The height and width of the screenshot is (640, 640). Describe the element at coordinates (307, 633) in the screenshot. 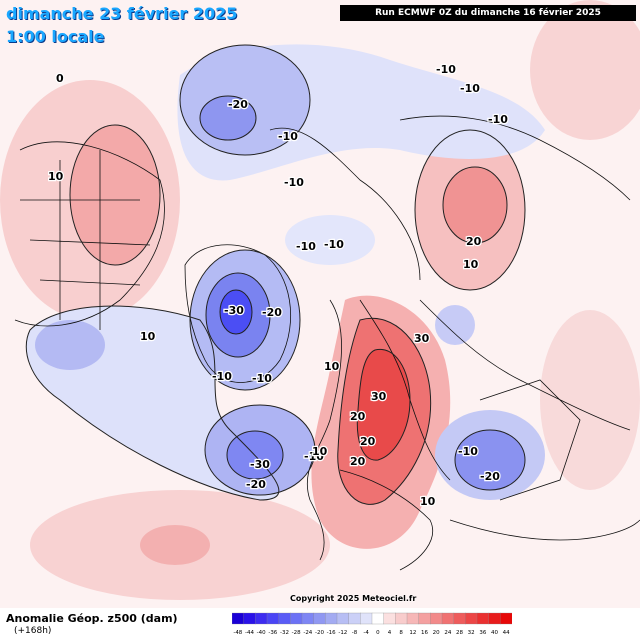

I see `legend-tick-label: -24` at that location.